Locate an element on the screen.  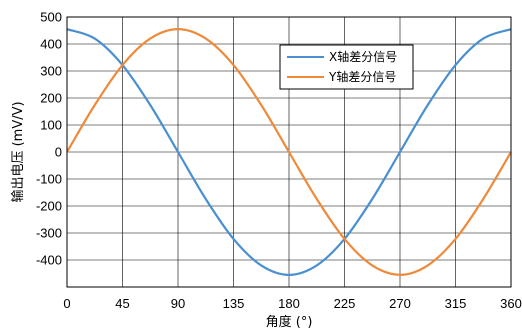
y-tick-label: 400 is located at coordinates (51, 44).